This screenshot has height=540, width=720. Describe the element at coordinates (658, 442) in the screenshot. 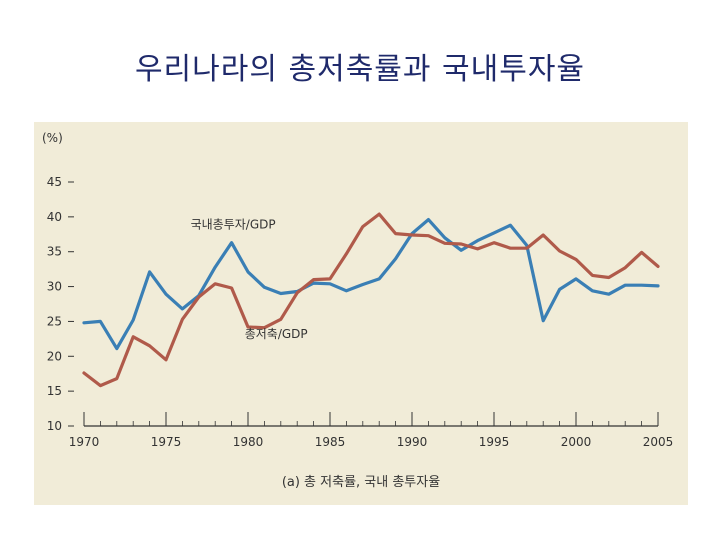

I see `x-tick-label: 2005` at that location.